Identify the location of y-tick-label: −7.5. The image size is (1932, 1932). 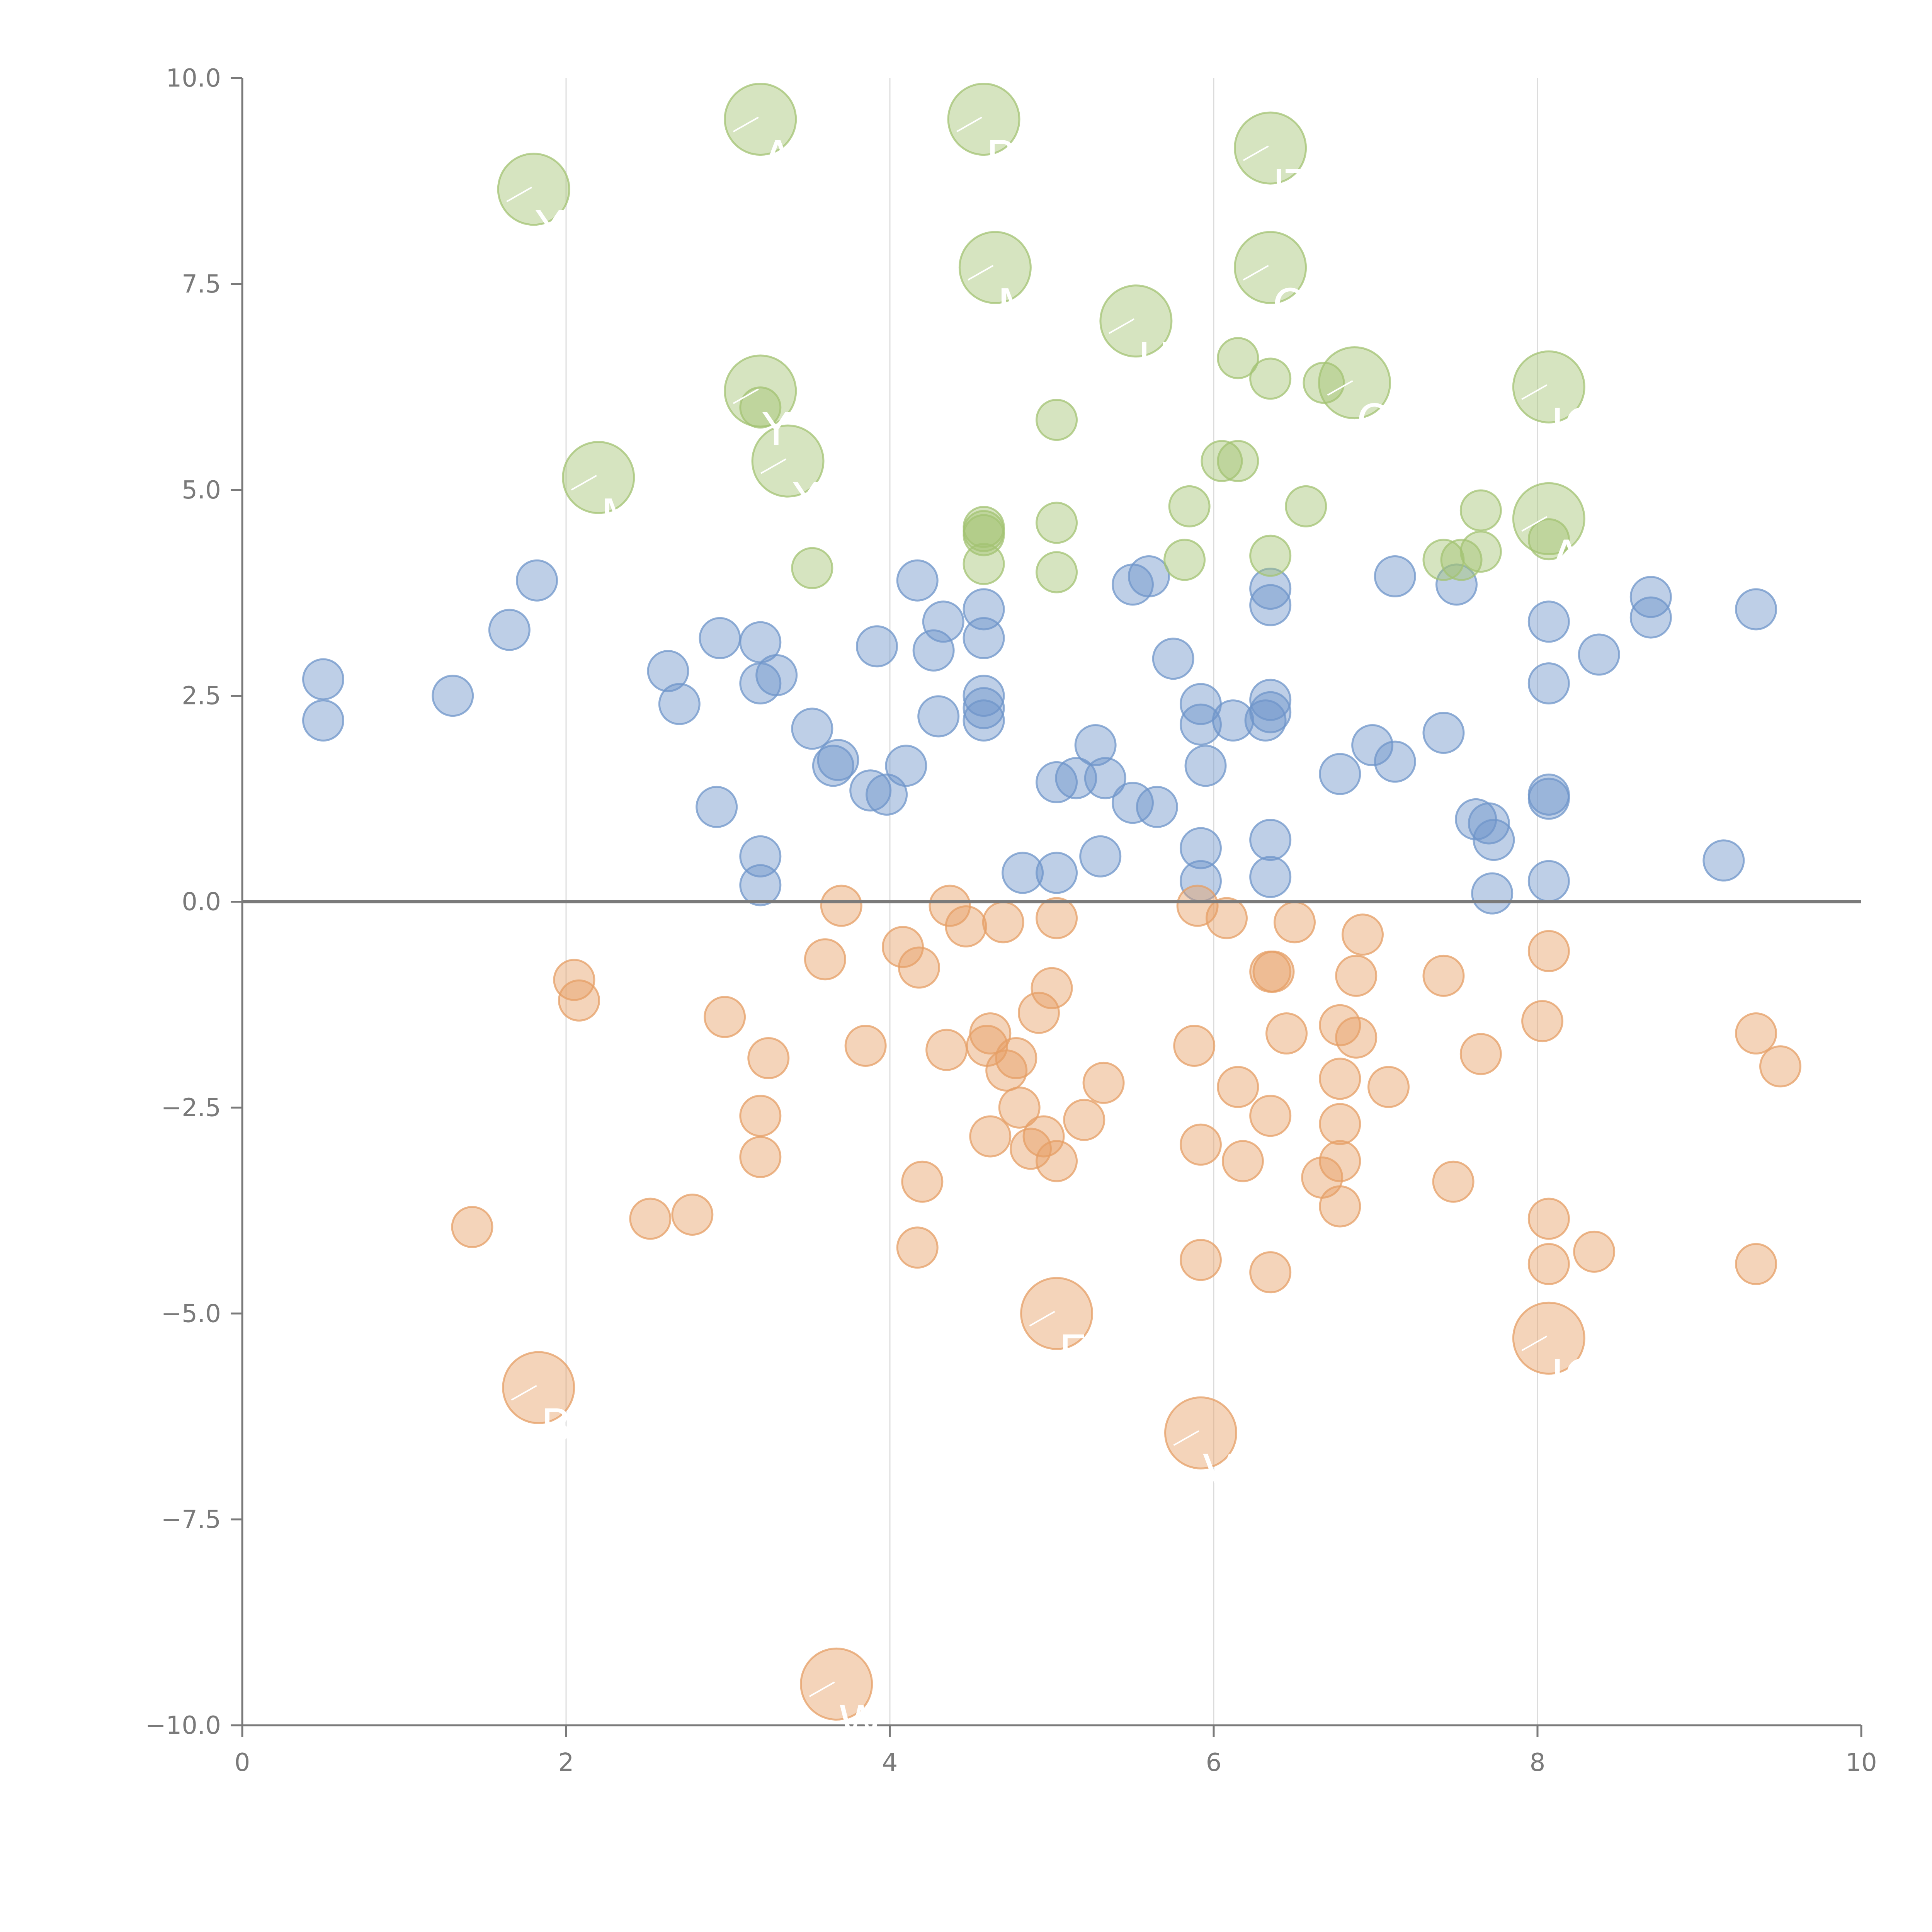
(191, 1519).